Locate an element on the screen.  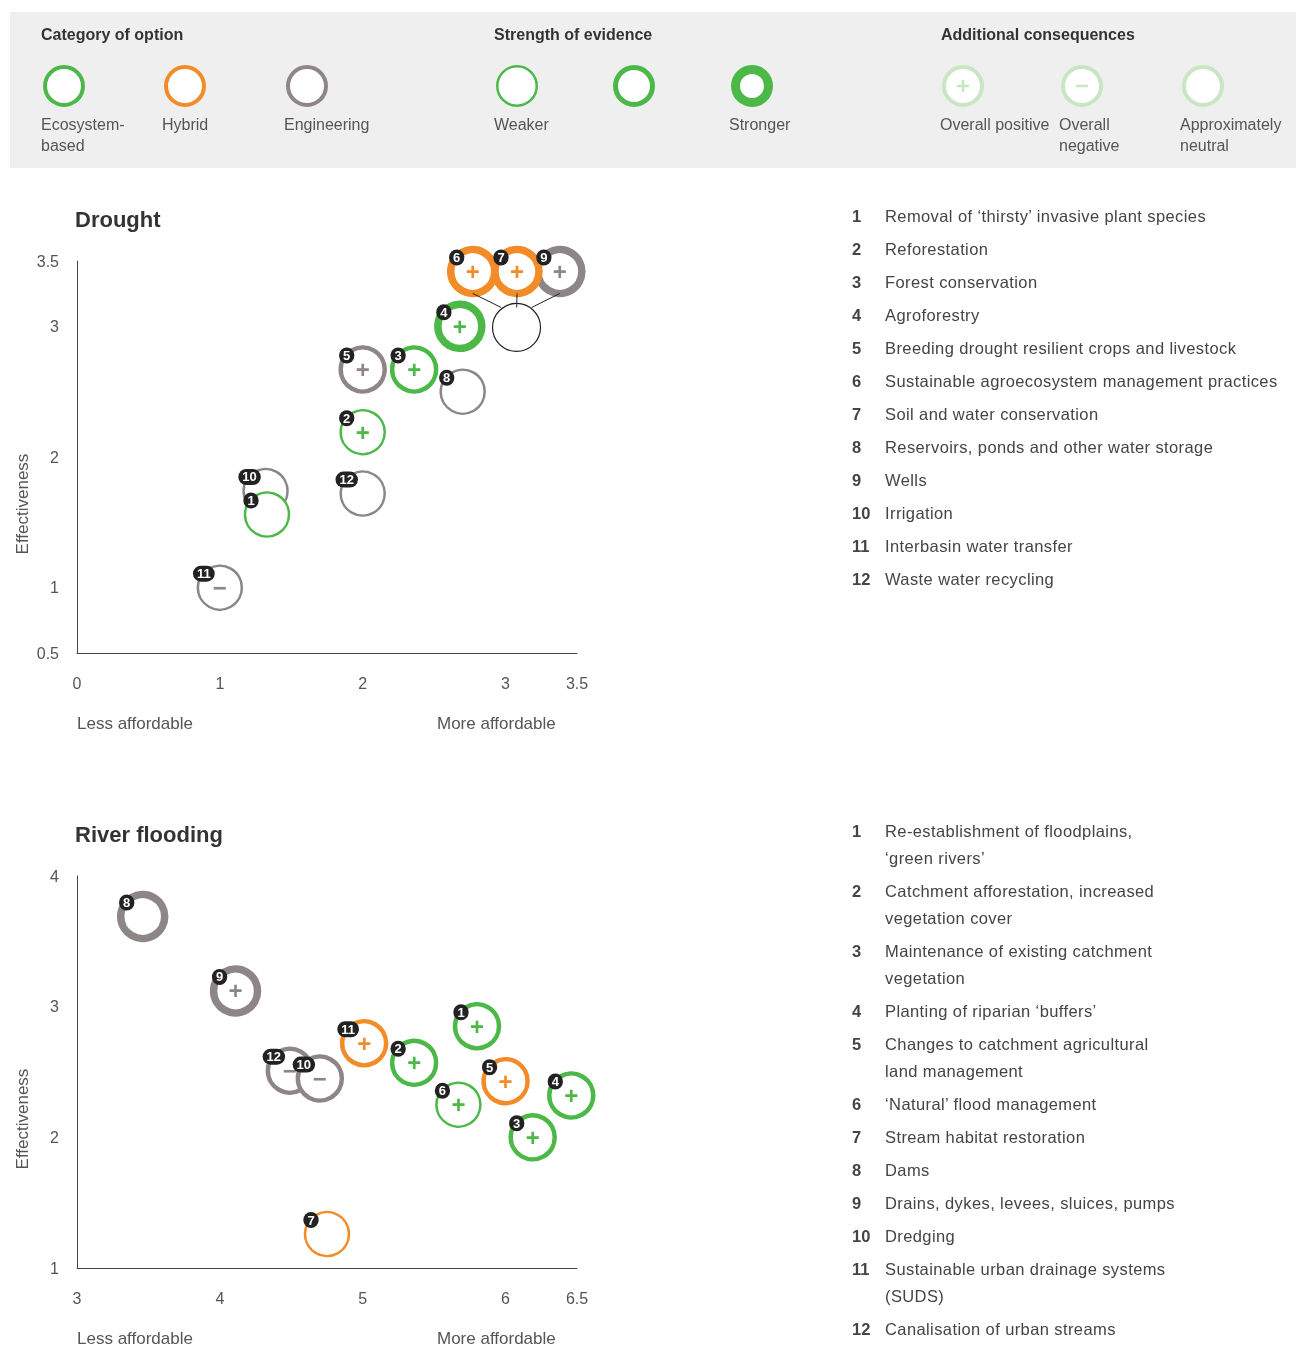
x-tick-label: 4 is located at coordinates (220, 1298).